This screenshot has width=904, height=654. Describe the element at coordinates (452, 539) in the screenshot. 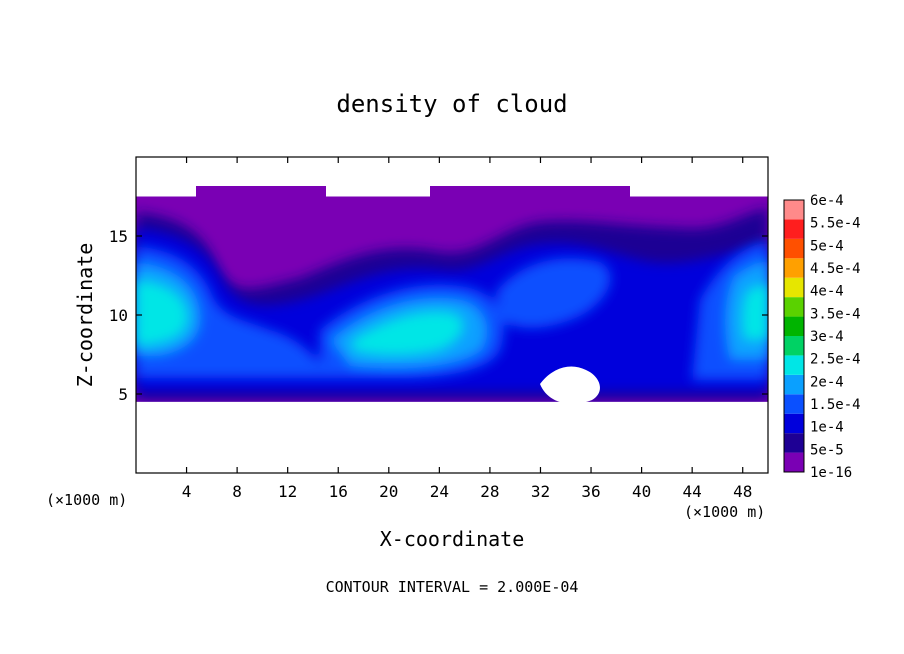

I see `x-axis-label: X-coordinate` at that location.